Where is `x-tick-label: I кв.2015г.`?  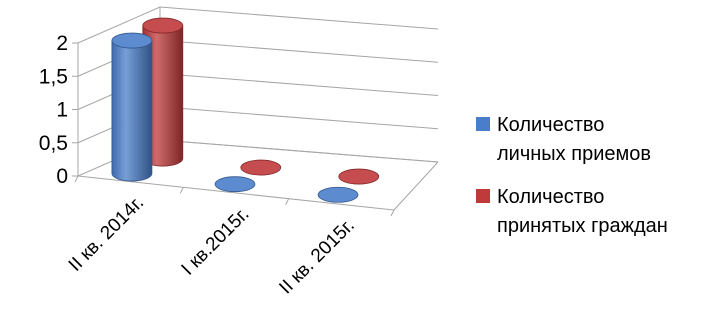
x-tick-label: I кв.2015г. is located at coordinates (216, 242).